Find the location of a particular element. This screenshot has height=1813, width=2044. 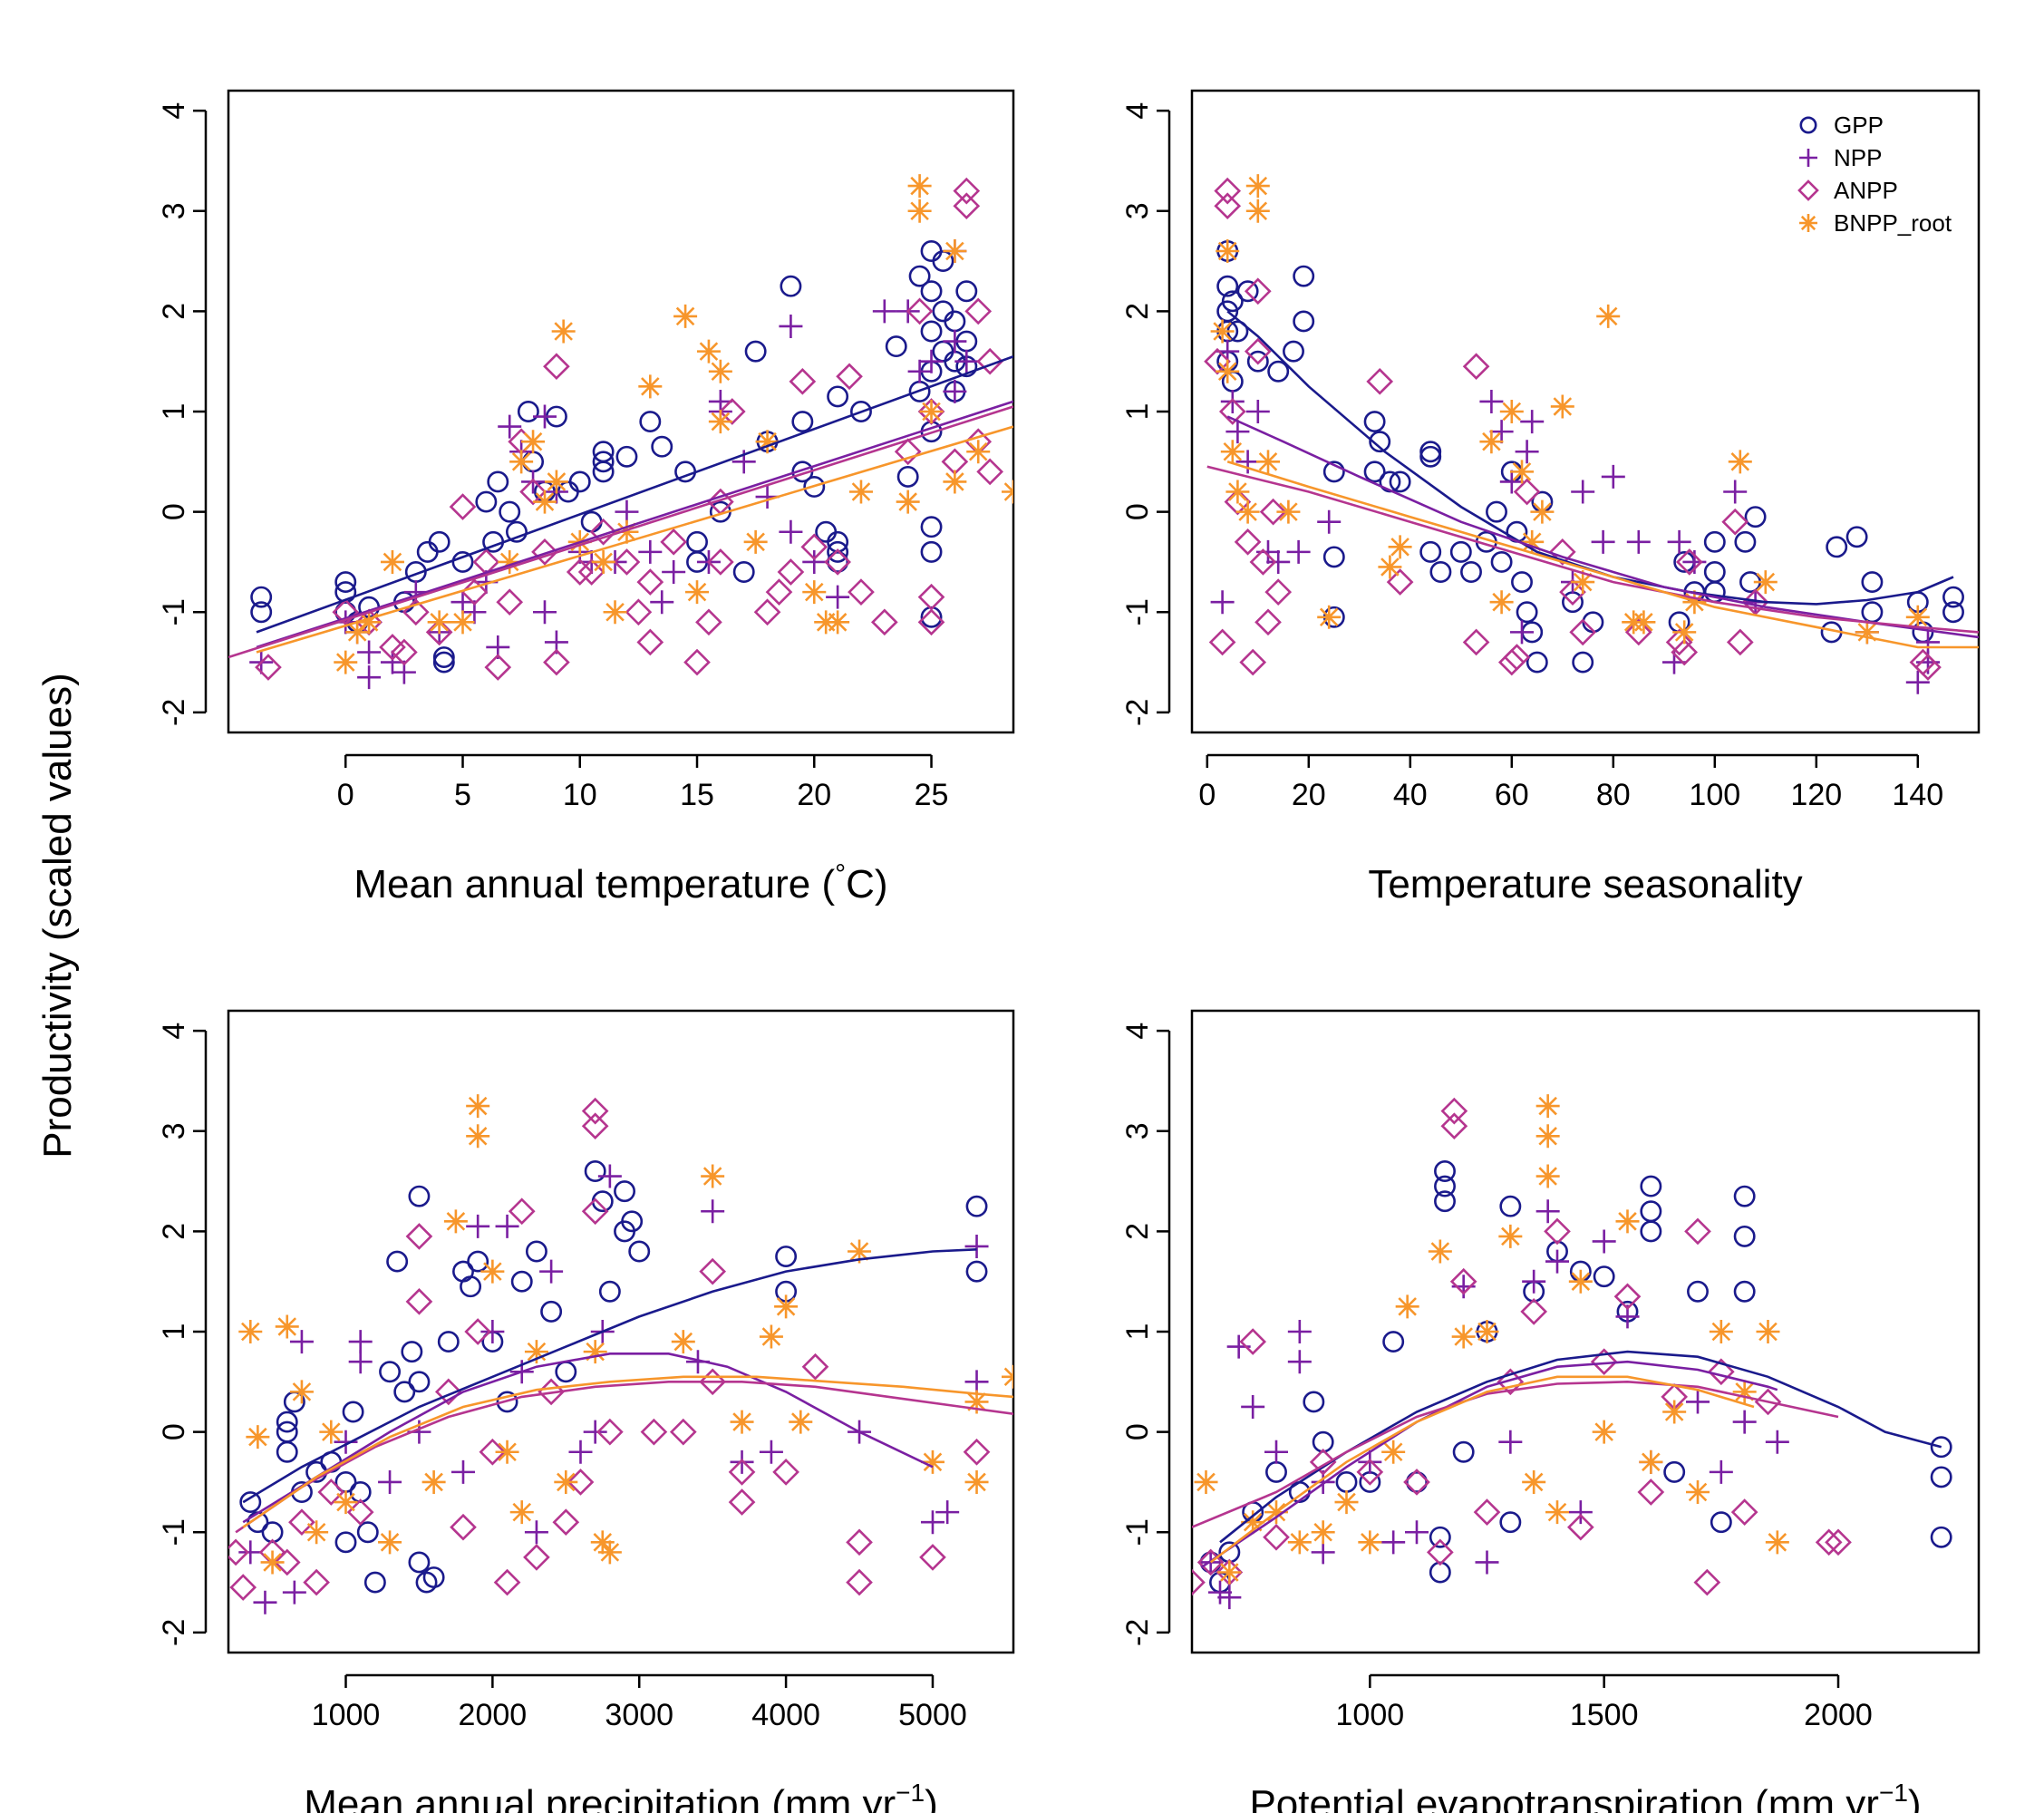

series-gpp is located at coordinates (1590, 457).